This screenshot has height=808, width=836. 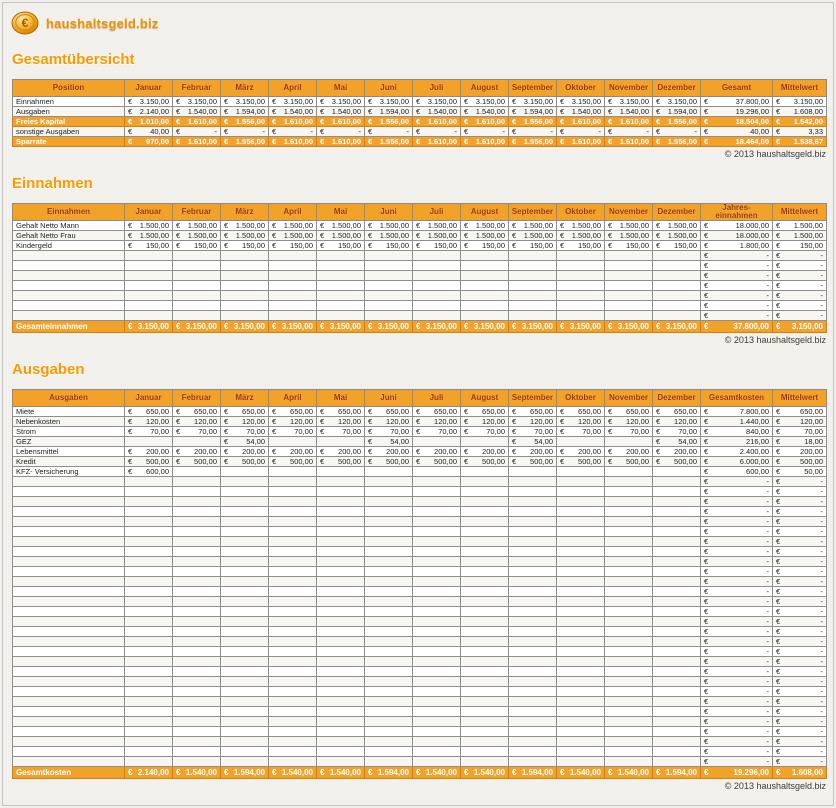 I want to click on money-cell: €54,00, so click(x=532, y=441).